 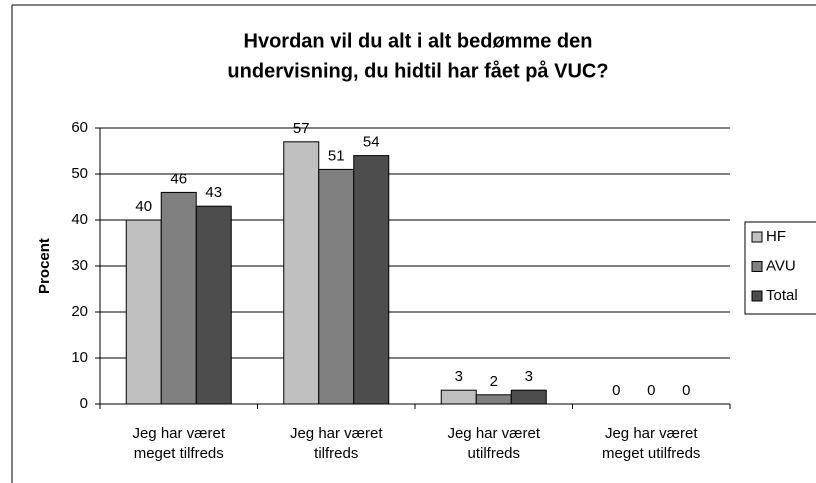 What do you see at coordinates (301, 128) in the screenshot?
I see `data-label: 57` at bounding box center [301, 128].